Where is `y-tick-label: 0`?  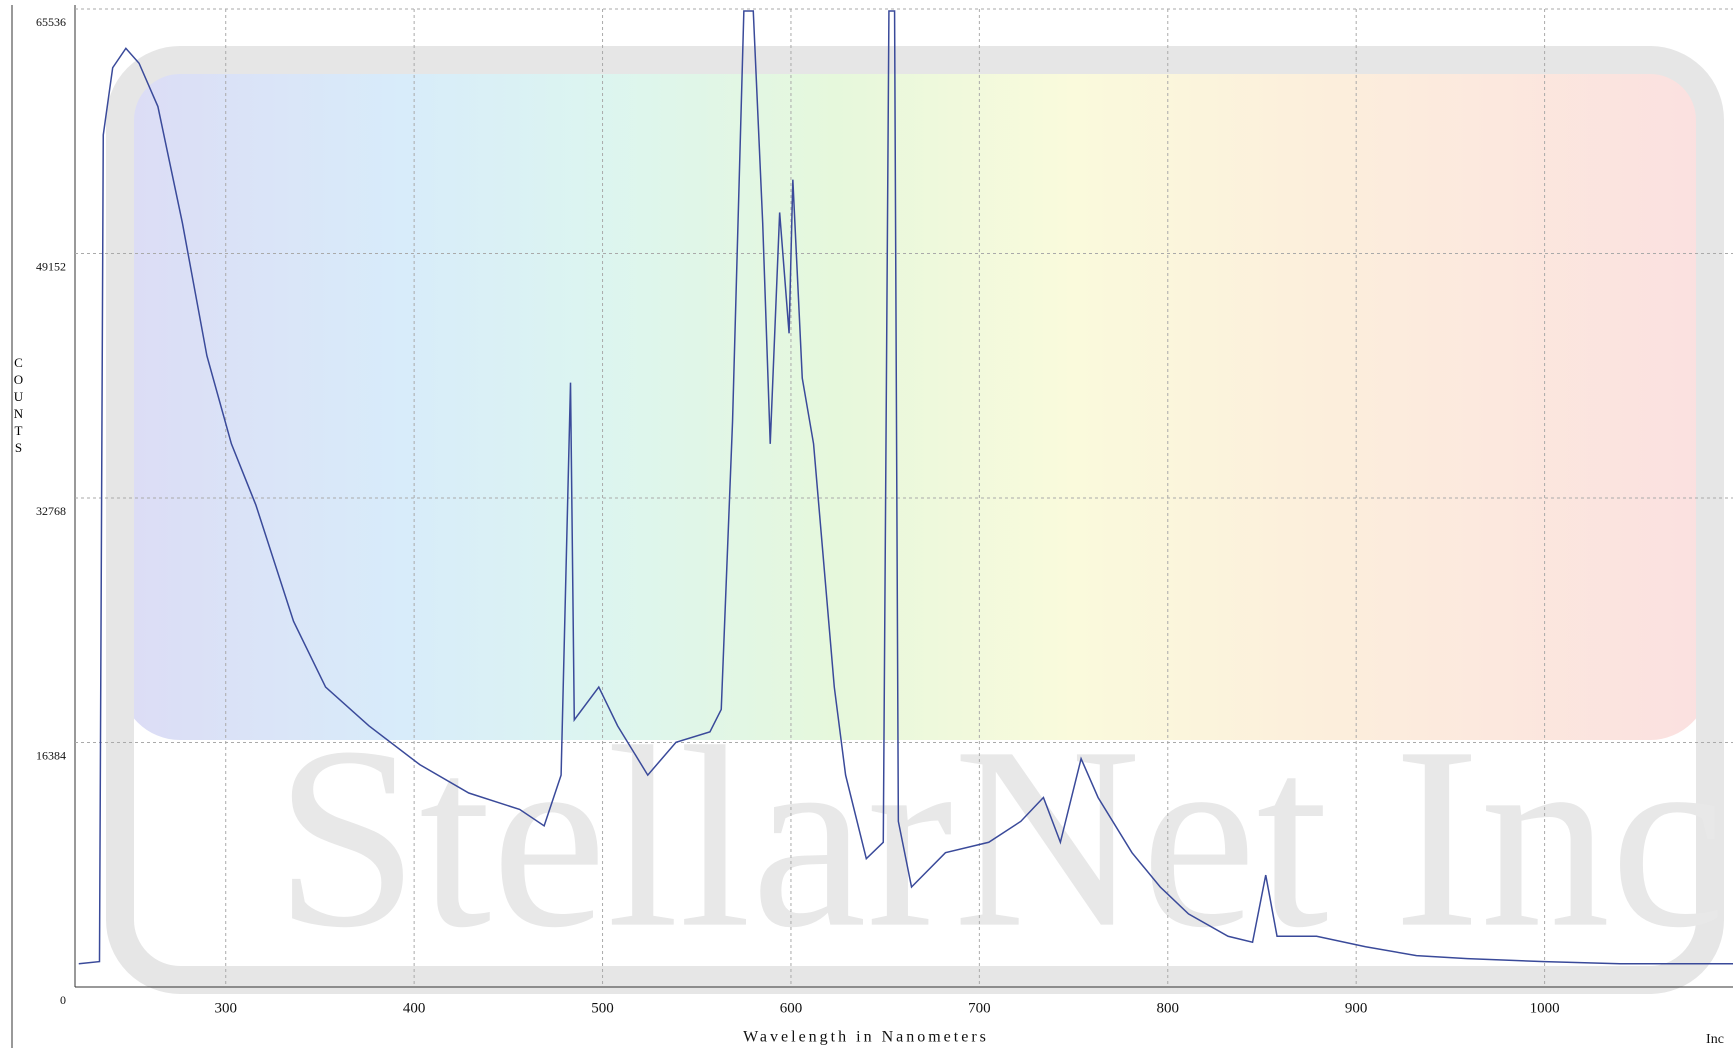
y-tick-label: 0 is located at coordinates (63, 1000).